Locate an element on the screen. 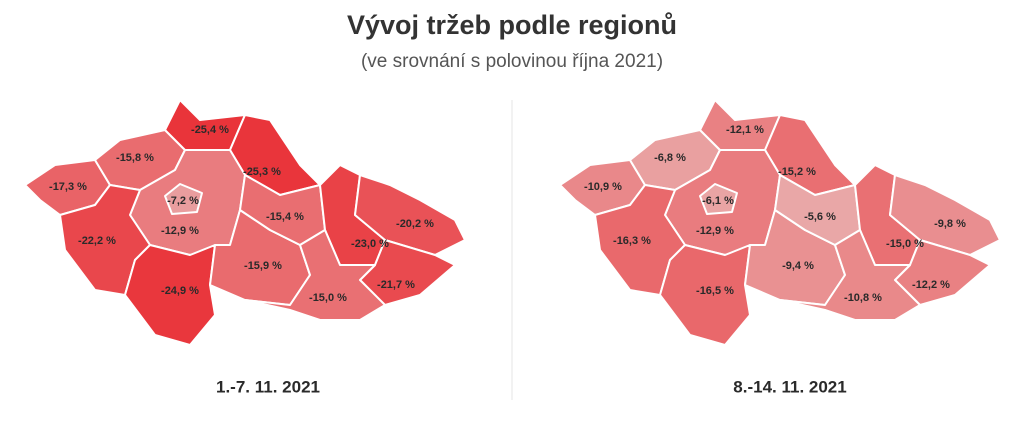 The width and height of the screenshot is (1024, 424). title: Vývoj tržeb podle regionů is located at coordinates (512, 25).